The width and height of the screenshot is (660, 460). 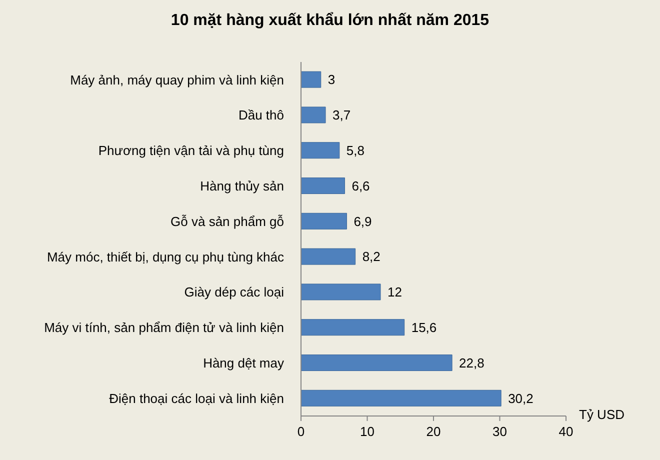 What do you see at coordinates (165, 256) in the screenshot?
I see `y-tick-label: Máy móc, thiết bị, dụng cụ phụ tùng khác` at bounding box center [165, 256].